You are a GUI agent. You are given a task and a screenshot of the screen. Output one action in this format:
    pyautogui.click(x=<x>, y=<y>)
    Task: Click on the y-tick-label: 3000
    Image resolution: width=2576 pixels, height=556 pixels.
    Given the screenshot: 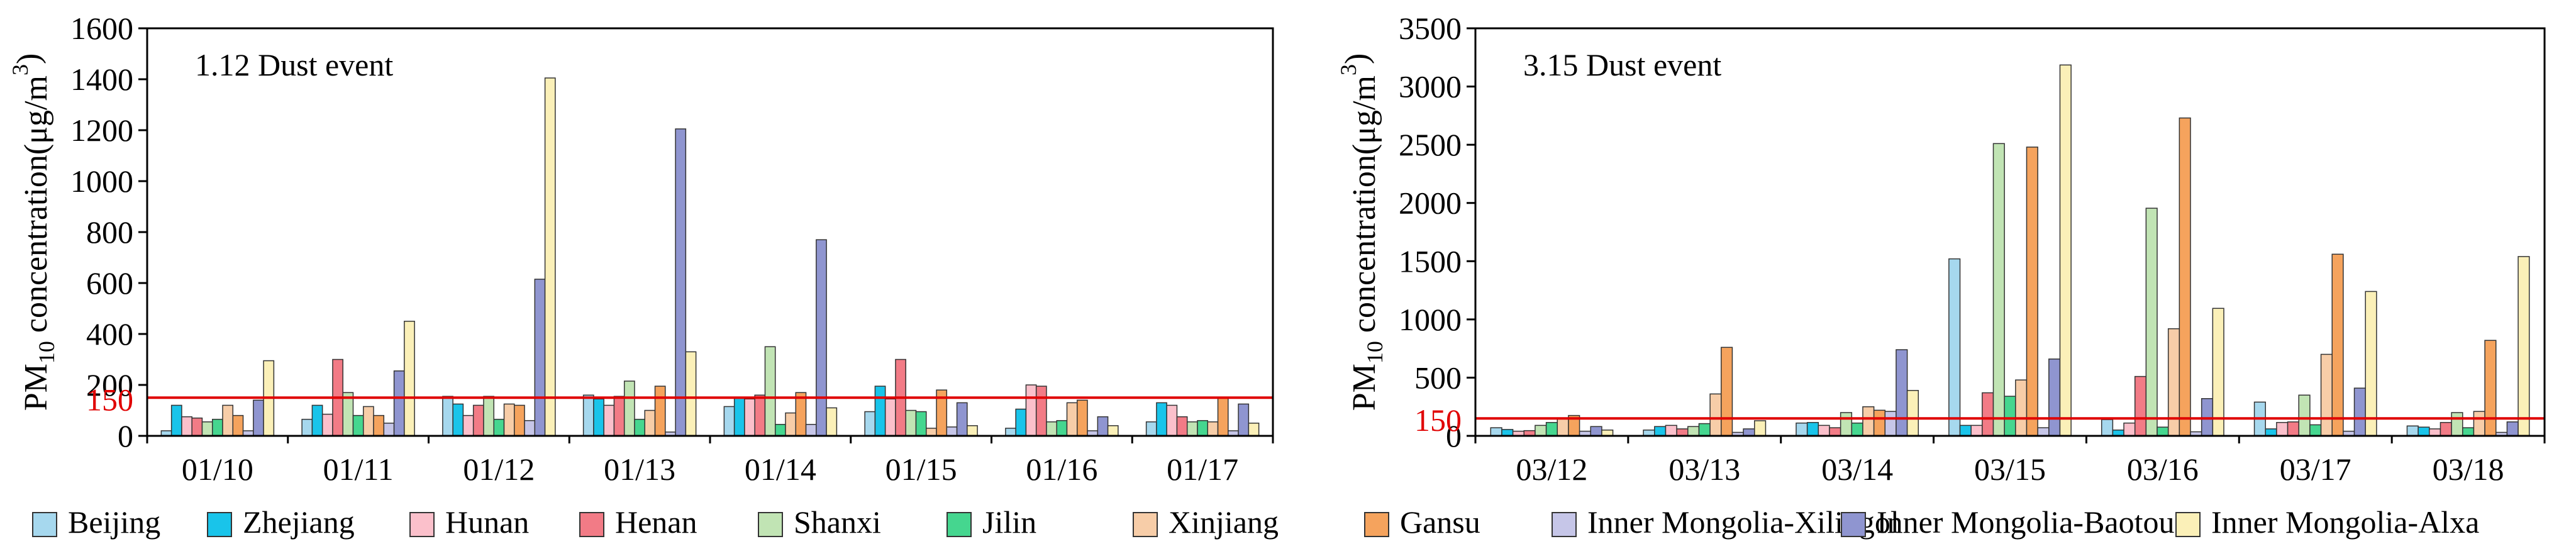 What is the action you would take?
    pyautogui.click(x=1430, y=87)
    